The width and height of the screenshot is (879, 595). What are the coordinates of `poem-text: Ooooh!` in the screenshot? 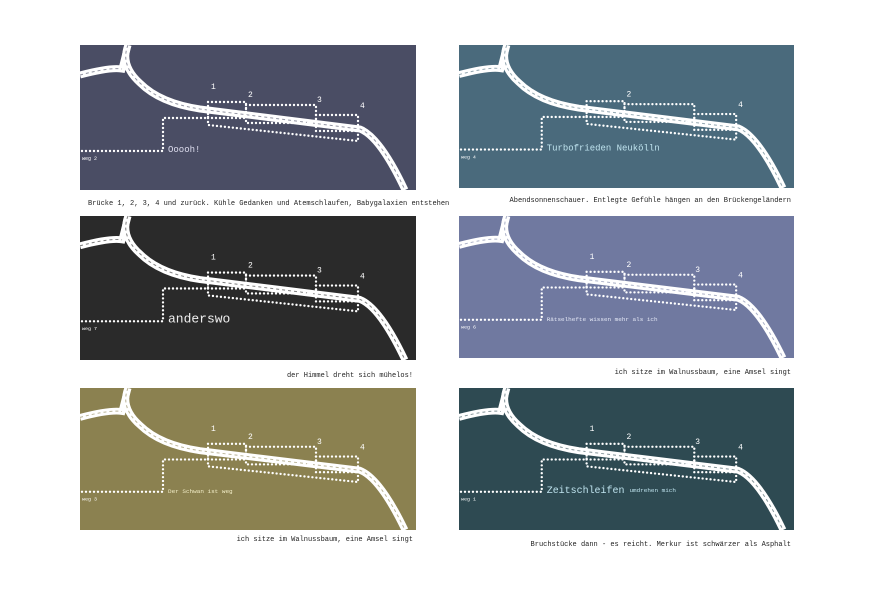 It's located at (184, 150).